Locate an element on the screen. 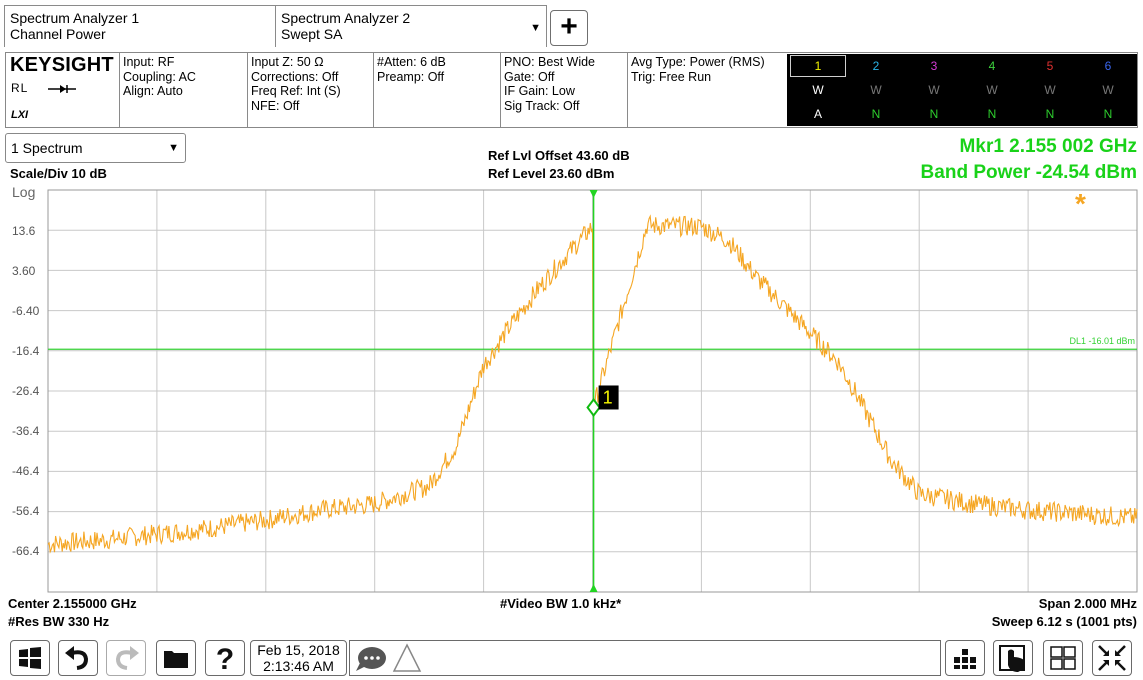 The height and width of the screenshot is (680, 1143). if-gain-value: IF Gain: Low is located at coordinates (539, 91).